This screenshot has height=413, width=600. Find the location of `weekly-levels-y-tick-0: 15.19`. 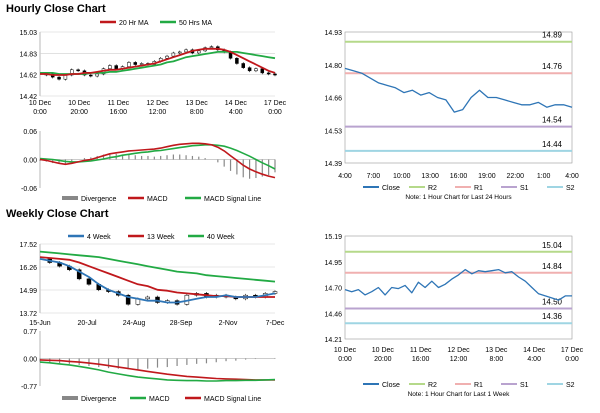

weekly-levels-y-tick-0: 15.19 is located at coordinates (333, 237).